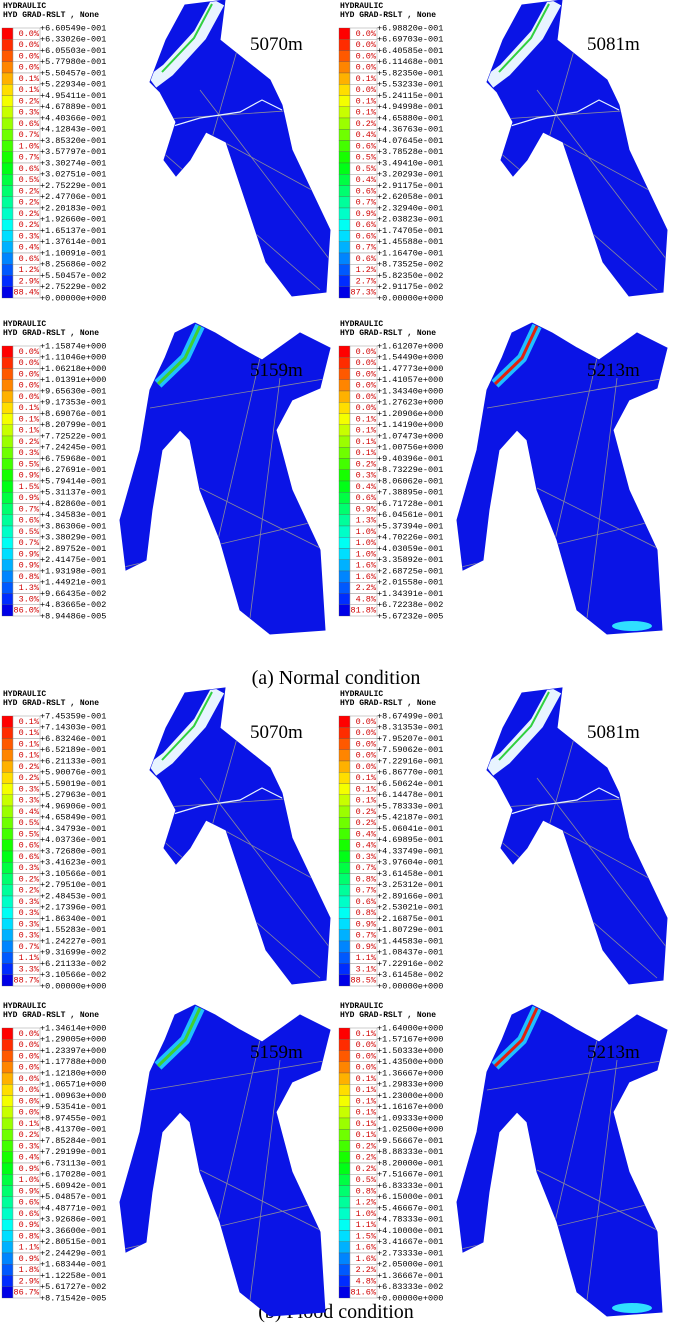 The image size is (673, 1328). What do you see at coordinates (410, 1186) in the screenshot?
I see `legend-value: +6.83333e-001` at bounding box center [410, 1186].